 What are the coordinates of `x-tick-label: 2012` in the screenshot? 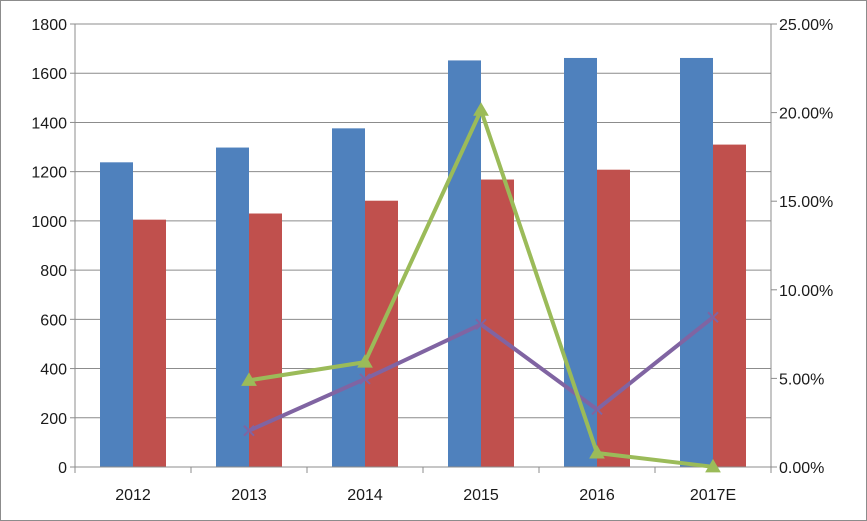 It's located at (133, 495).